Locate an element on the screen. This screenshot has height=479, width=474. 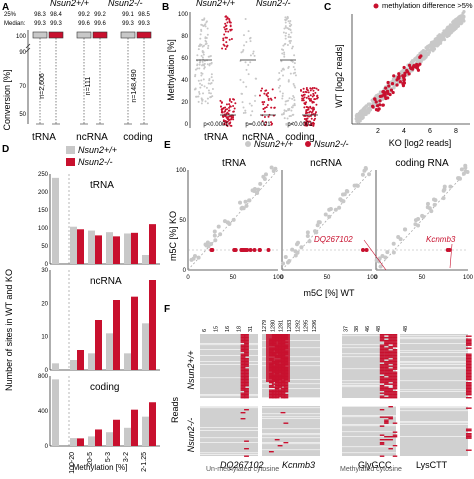
read-gap is located at coordinates (369, 447).